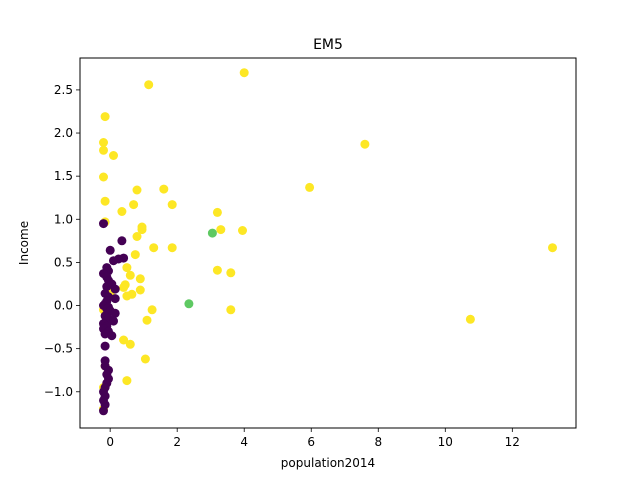 This screenshot has width=640, height=485. What do you see at coordinates (378, 442) in the screenshot?
I see `x-tick-label: 8` at bounding box center [378, 442].